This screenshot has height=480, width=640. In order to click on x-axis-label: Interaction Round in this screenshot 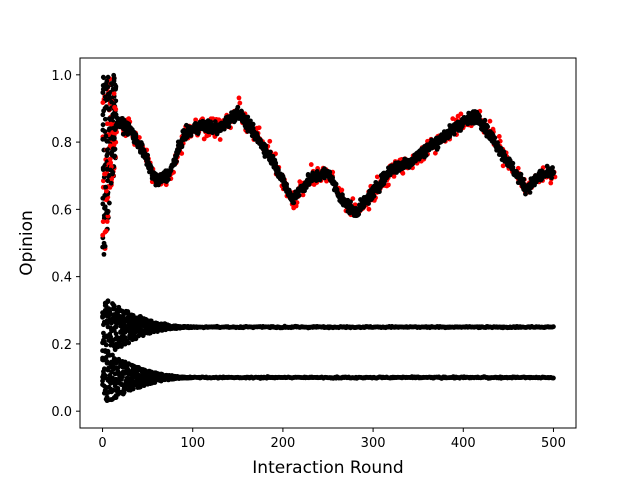, I will do `click(327, 468)`.